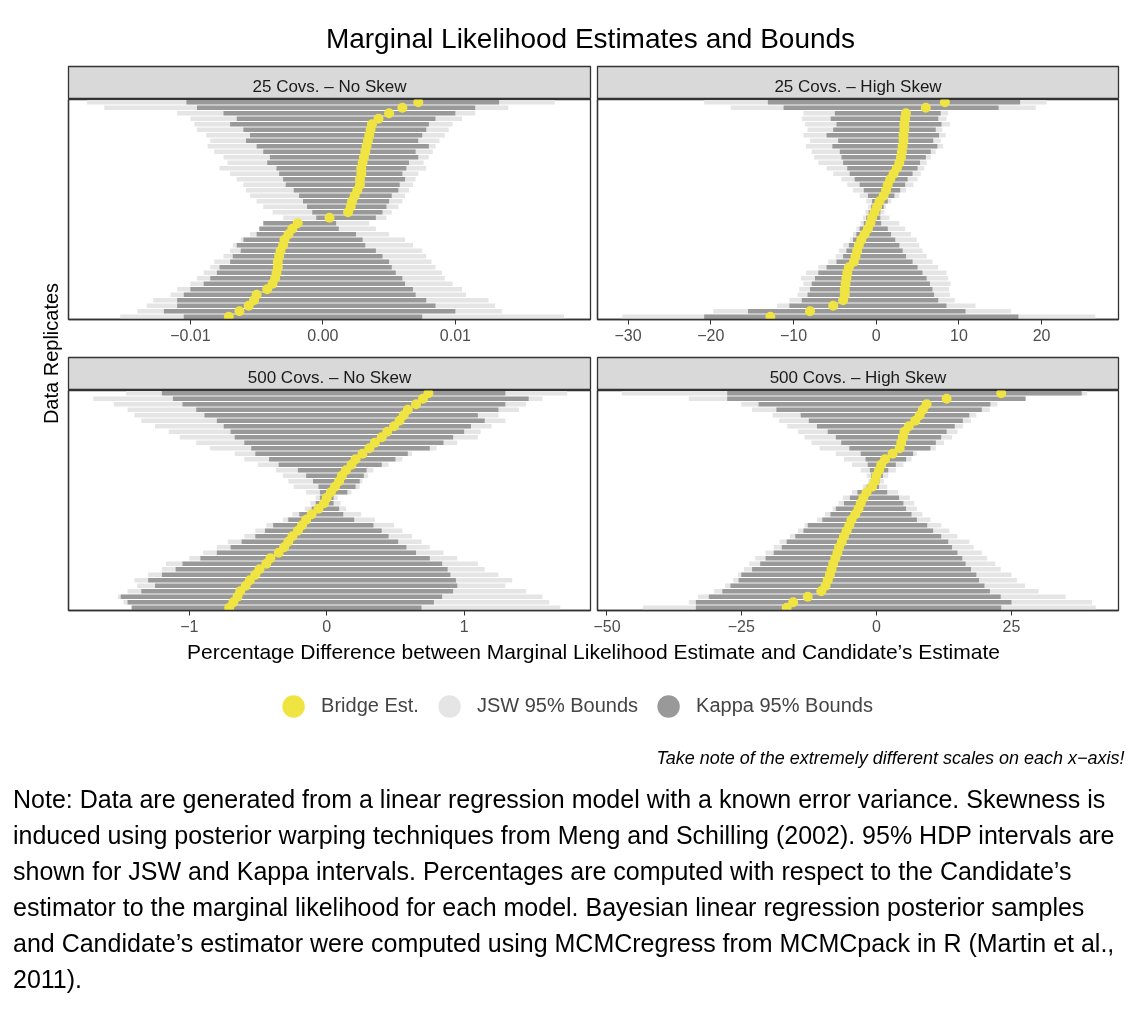 The width and height of the screenshot is (1138, 1009). What do you see at coordinates (858, 86) in the screenshot?
I see `chart-title: 25 Covs. – High Skew` at bounding box center [858, 86].